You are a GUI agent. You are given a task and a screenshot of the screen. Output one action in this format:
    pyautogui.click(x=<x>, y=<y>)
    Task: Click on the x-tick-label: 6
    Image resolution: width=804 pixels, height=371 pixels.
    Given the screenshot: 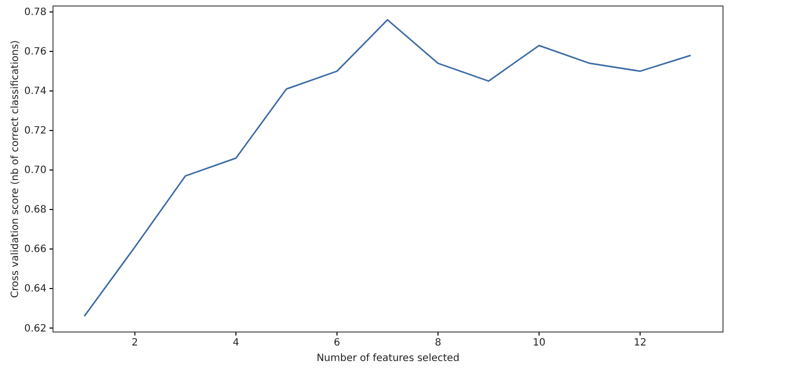 What is the action you would take?
    pyautogui.click(x=337, y=343)
    